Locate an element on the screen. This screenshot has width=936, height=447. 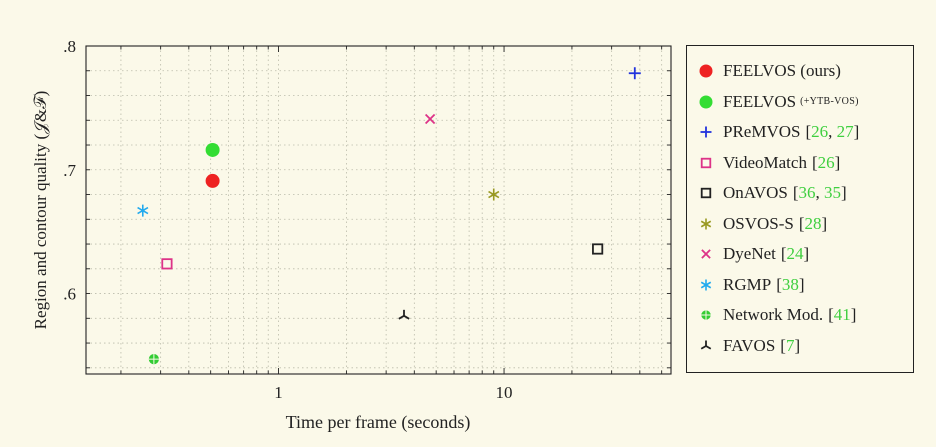
legend-citation: [24] is located at coordinates (795, 253).